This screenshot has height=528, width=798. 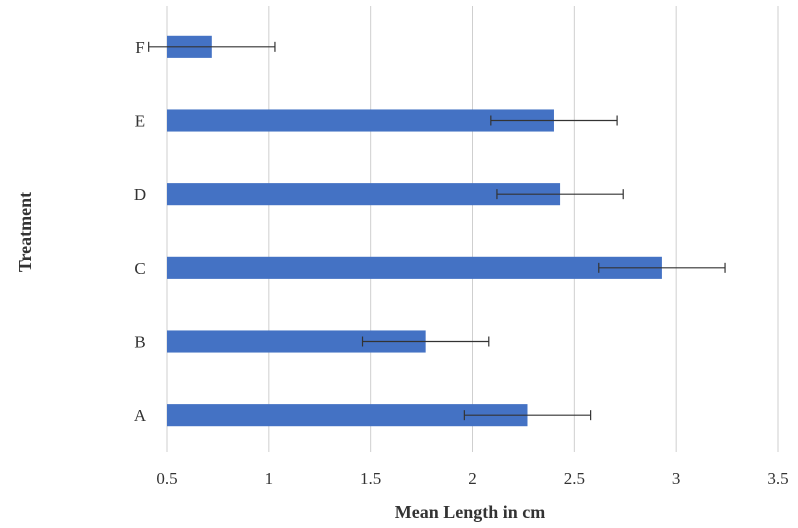 What do you see at coordinates (139, 47) in the screenshot?
I see `y-tick-label: F` at bounding box center [139, 47].